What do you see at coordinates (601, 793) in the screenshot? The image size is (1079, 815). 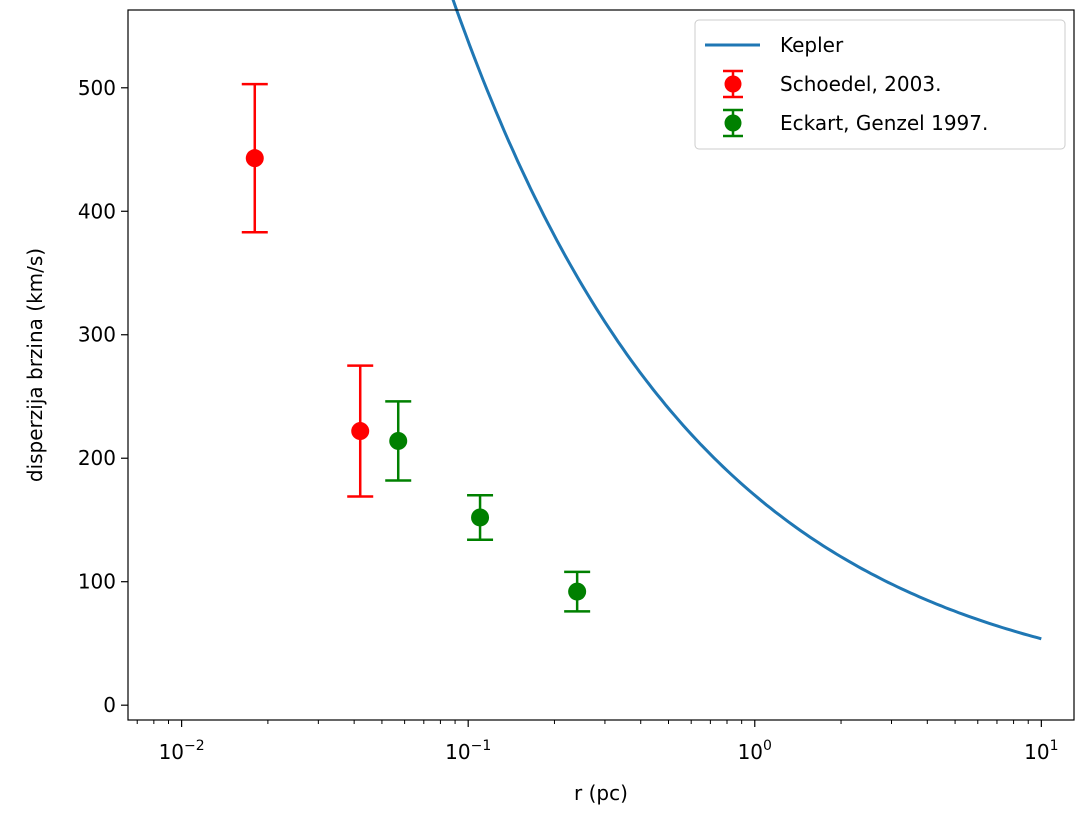 I see `x-axis-label: r (pc)` at bounding box center [601, 793].